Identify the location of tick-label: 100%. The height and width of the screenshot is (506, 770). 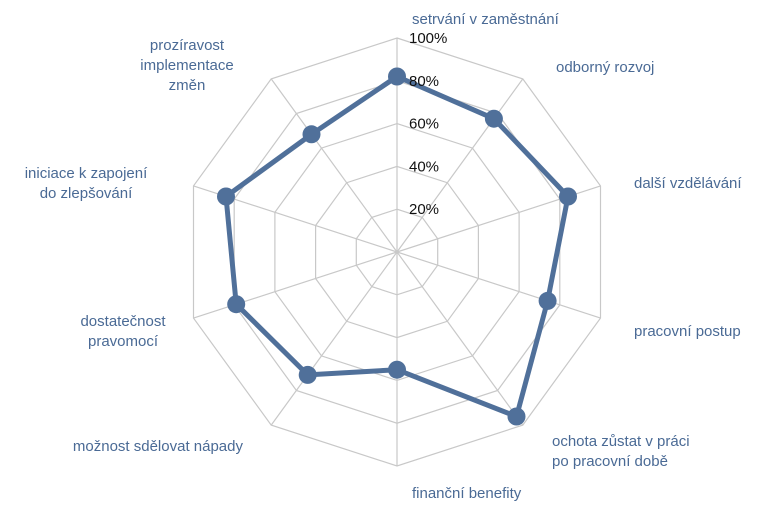
(428, 38).